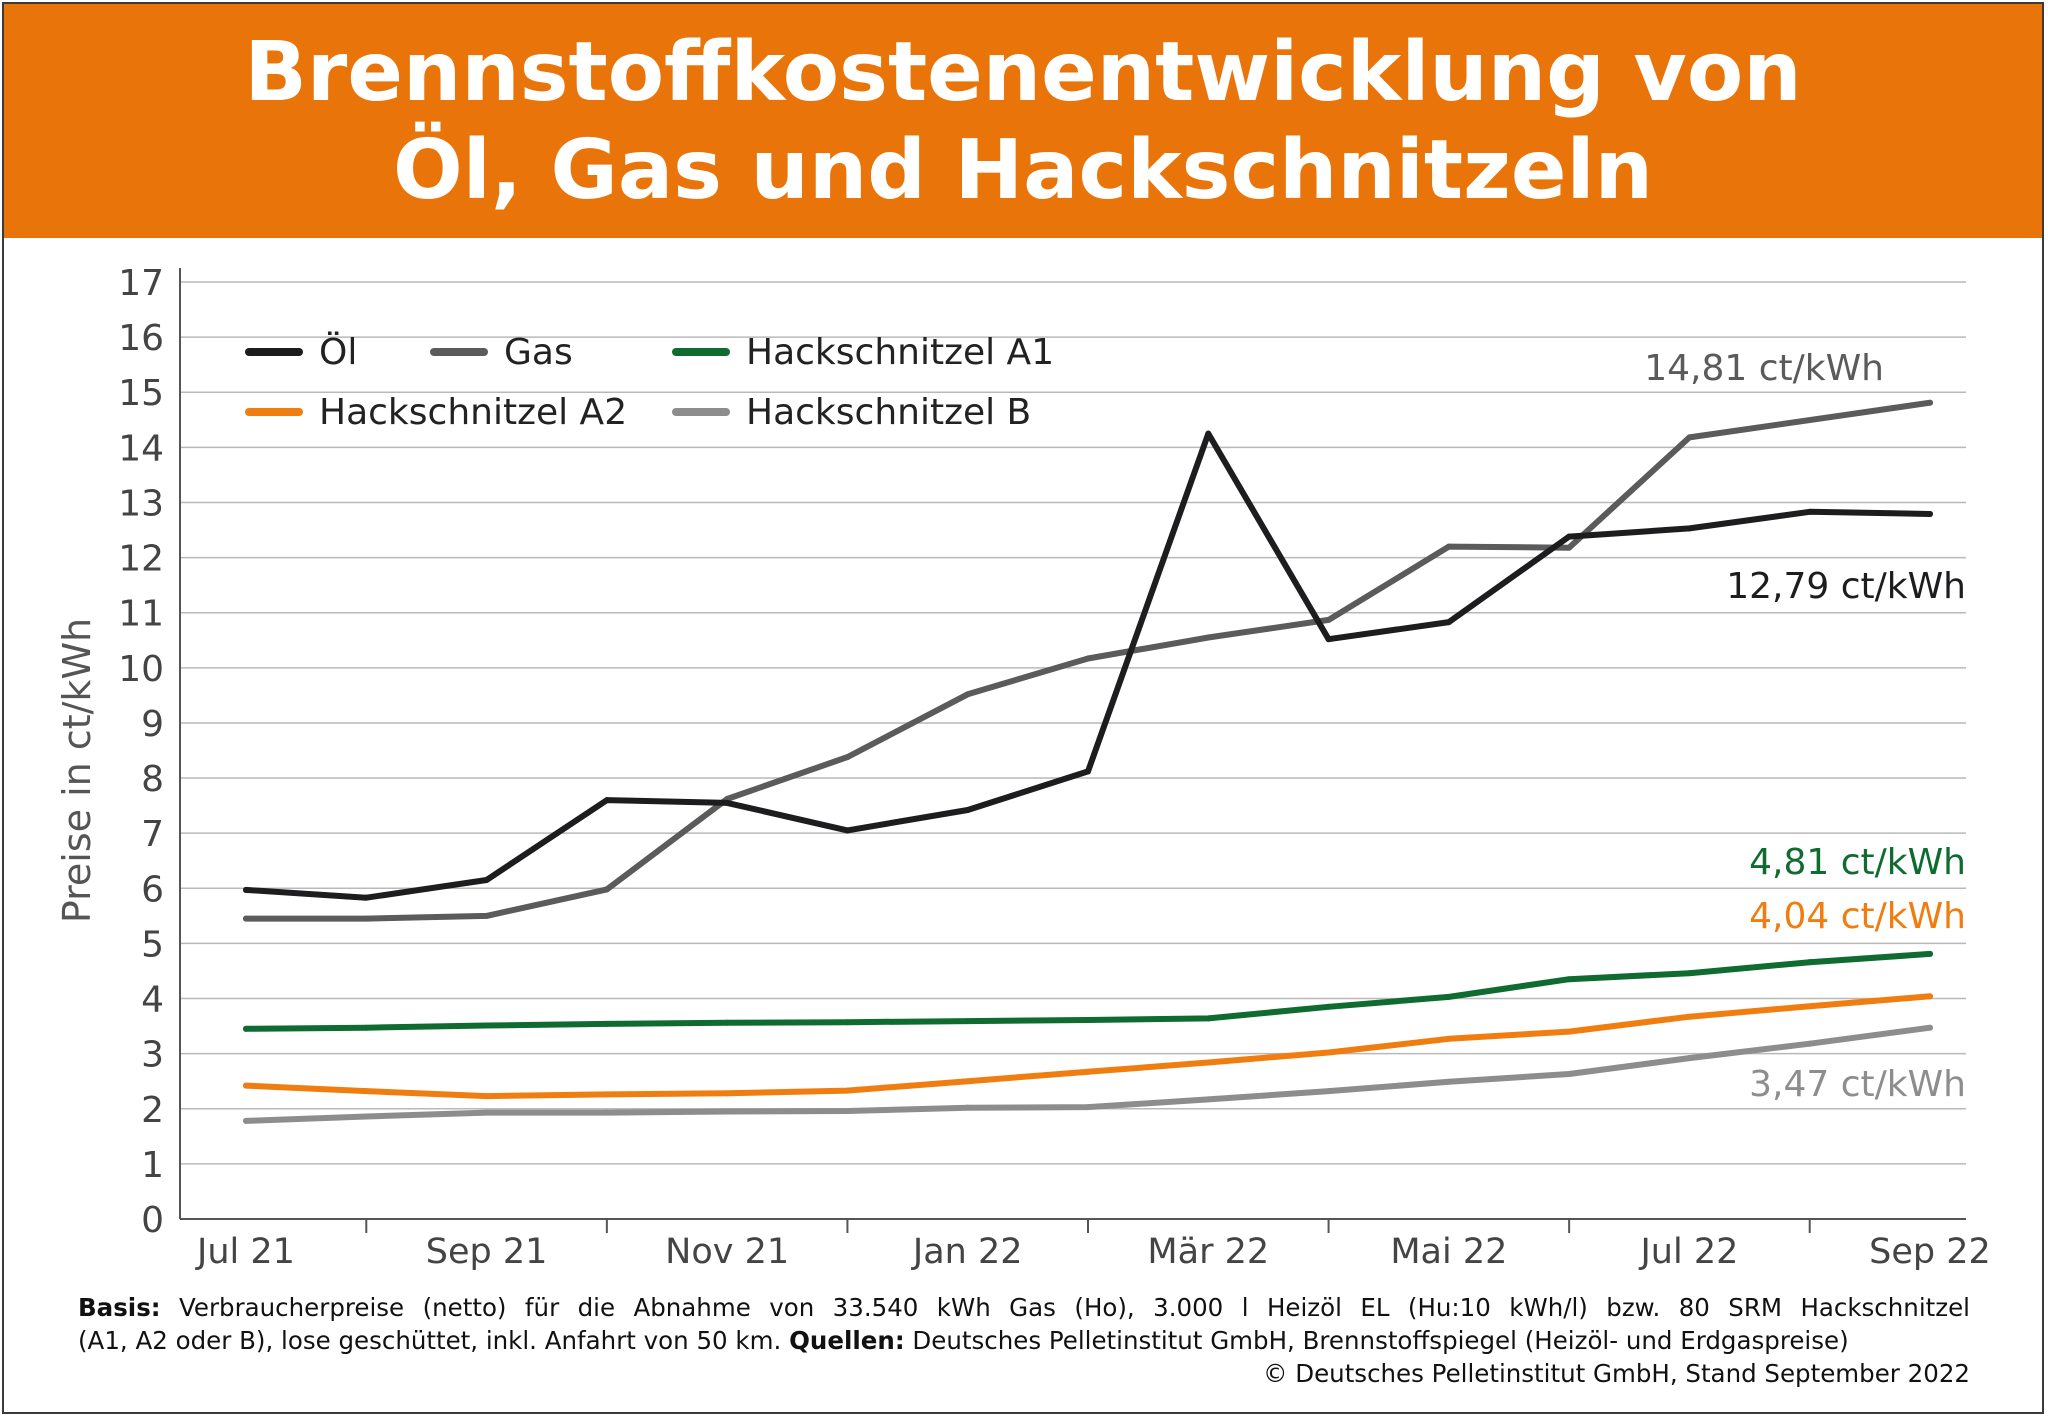 The width and height of the screenshot is (2048, 1418). Describe the element at coordinates (141, 338) in the screenshot. I see `y-tick-label: 16` at that location.